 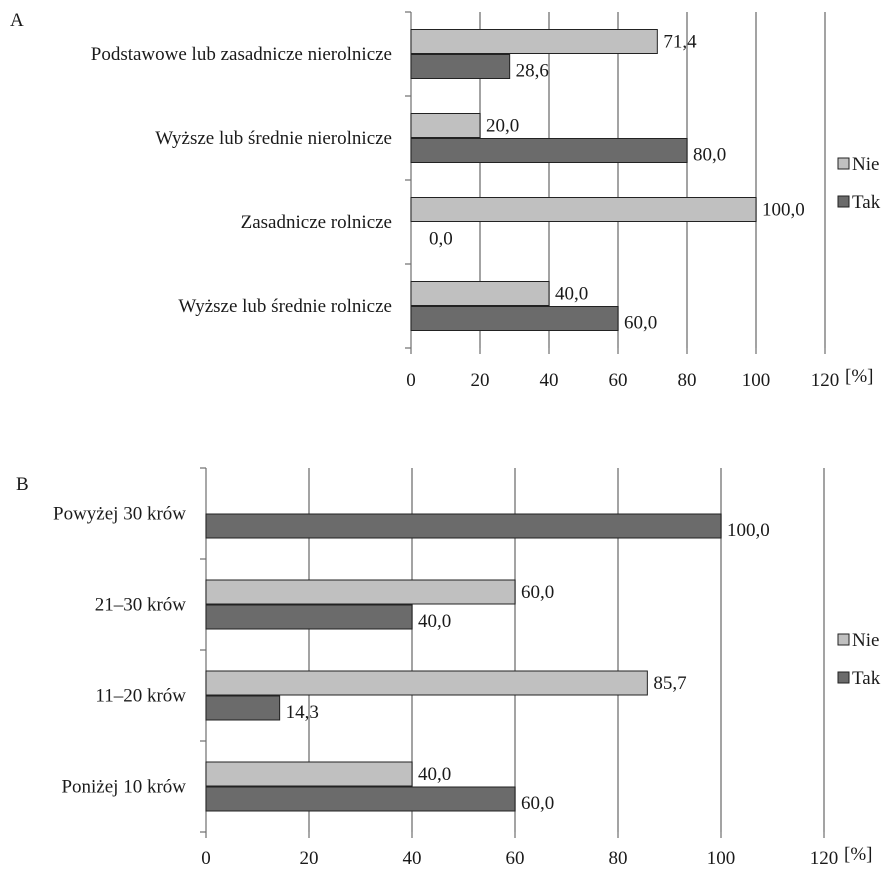 What do you see at coordinates (141, 605) in the screenshot?
I see `category-label: 21–30 krów` at bounding box center [141, 605].